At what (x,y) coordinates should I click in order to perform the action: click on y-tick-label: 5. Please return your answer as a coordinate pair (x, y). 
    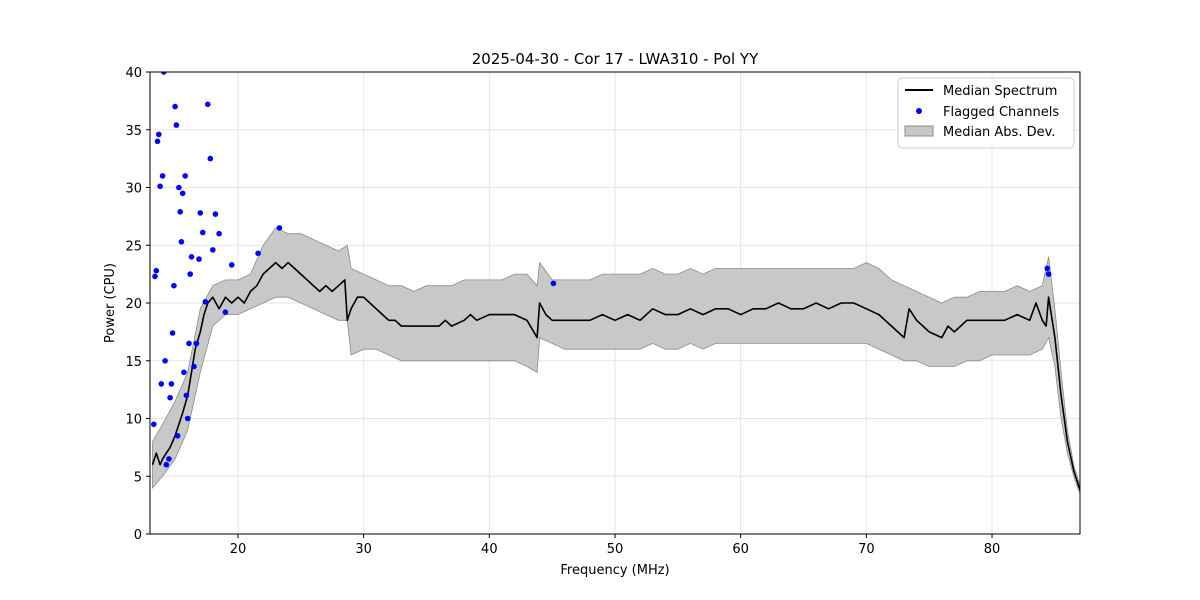
    Looking at the image, I should click on (138, 477).